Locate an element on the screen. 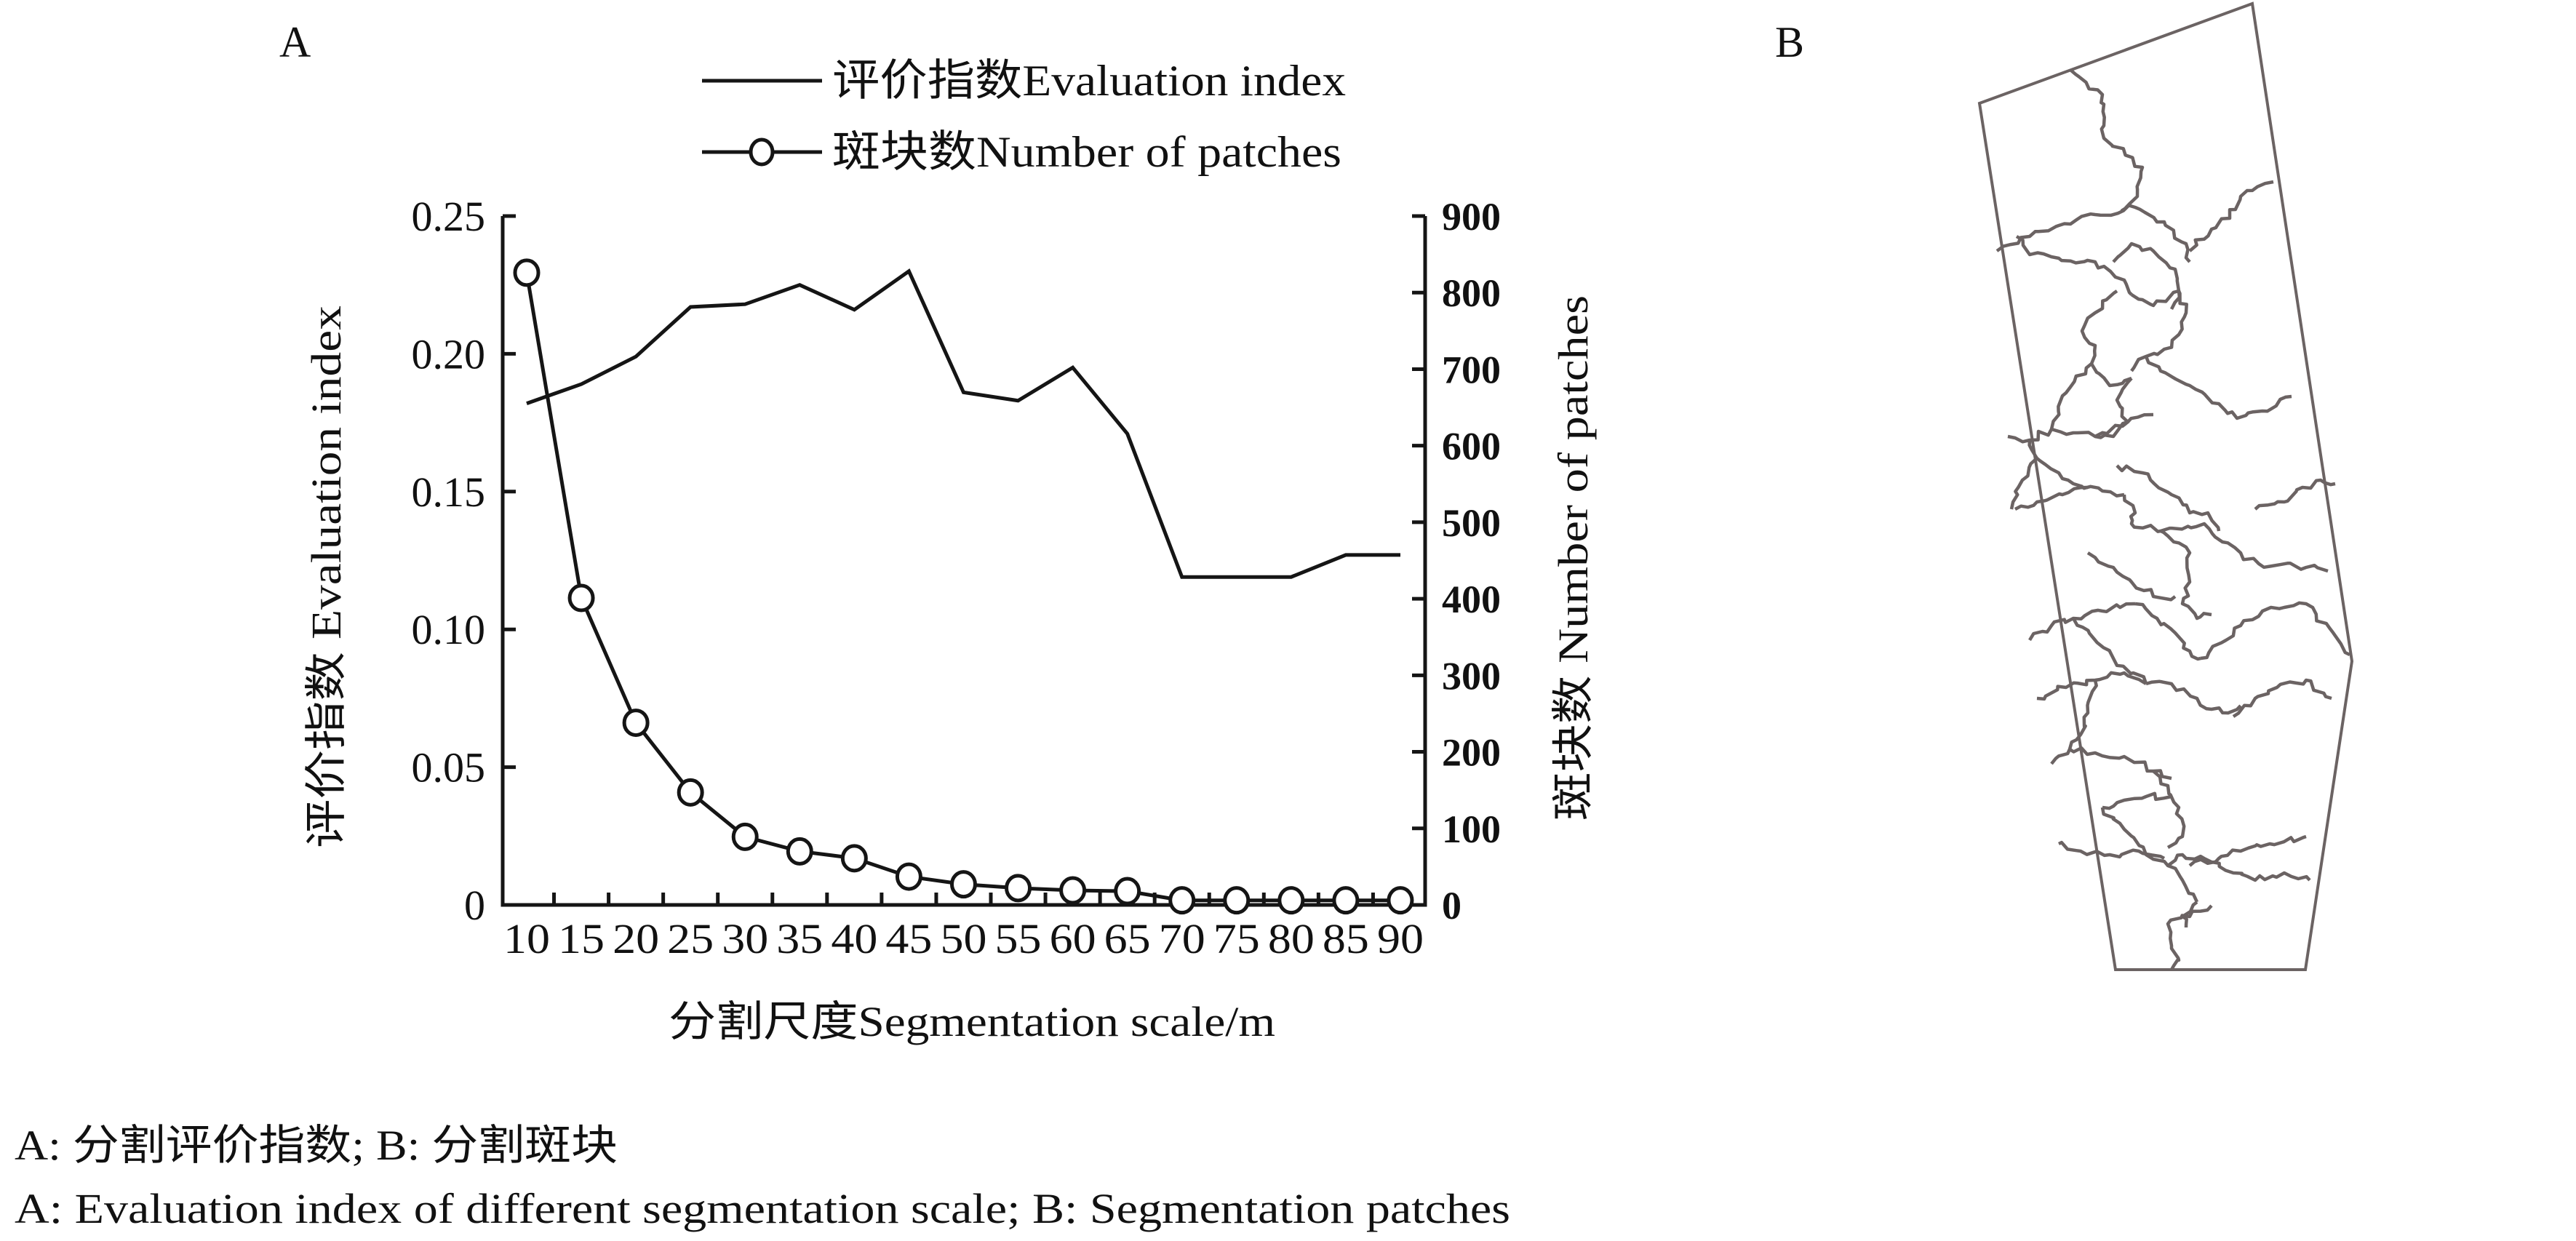  right-tick-label: 800 is located at coordinates (1471, 293).